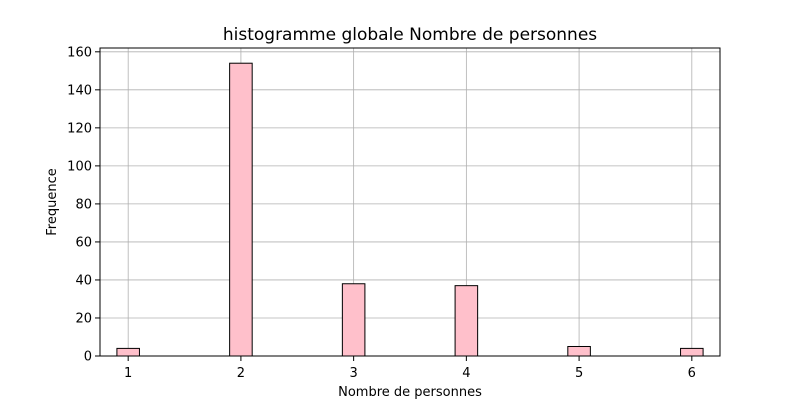 This screenshot has width=800, height=404. Describe the element at coordinates (410, 35) in the screenshot. I see `chart-title: histogramme globale Nombre de personnes` at that location.